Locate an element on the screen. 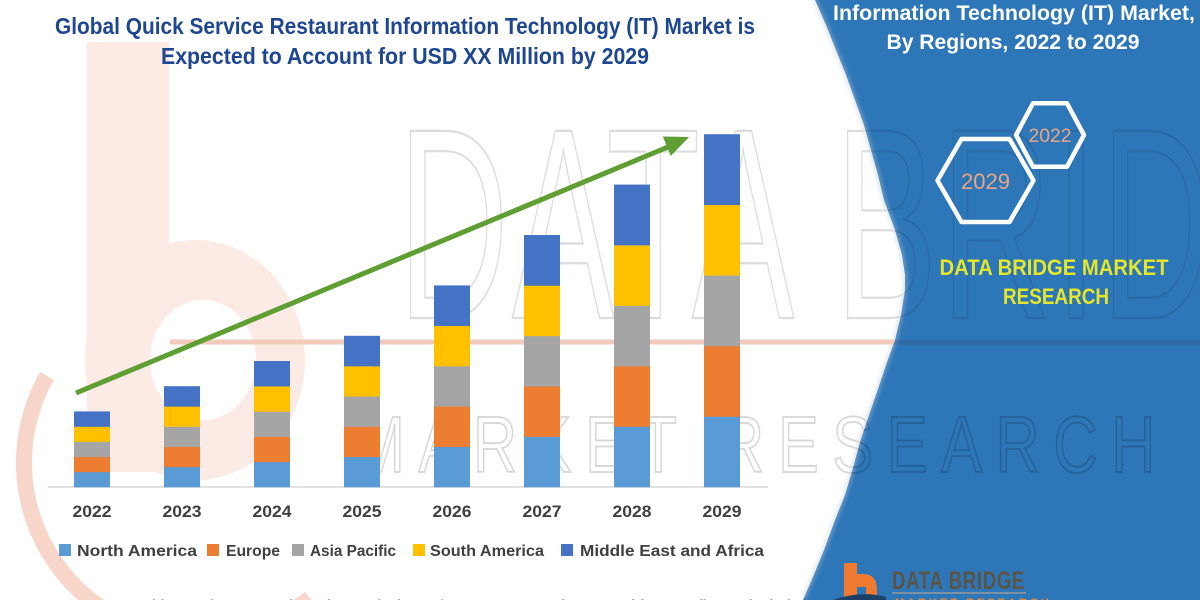 This screenshot has width=1200, height=605. svg-text: DATA BRIDGE is located at coordinates (958, 581).